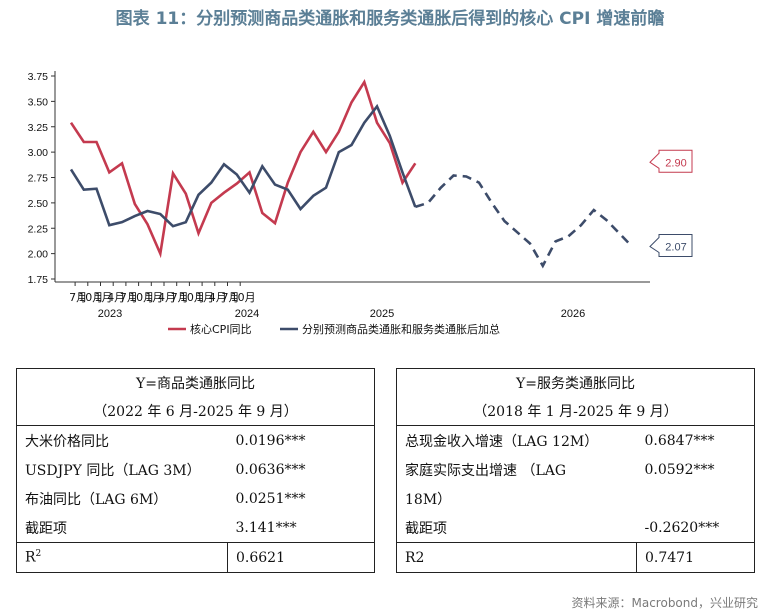  Describe the element at coordinates (38, 255) in the screenshot. I see `y-tick-label: 2.00` at that location.